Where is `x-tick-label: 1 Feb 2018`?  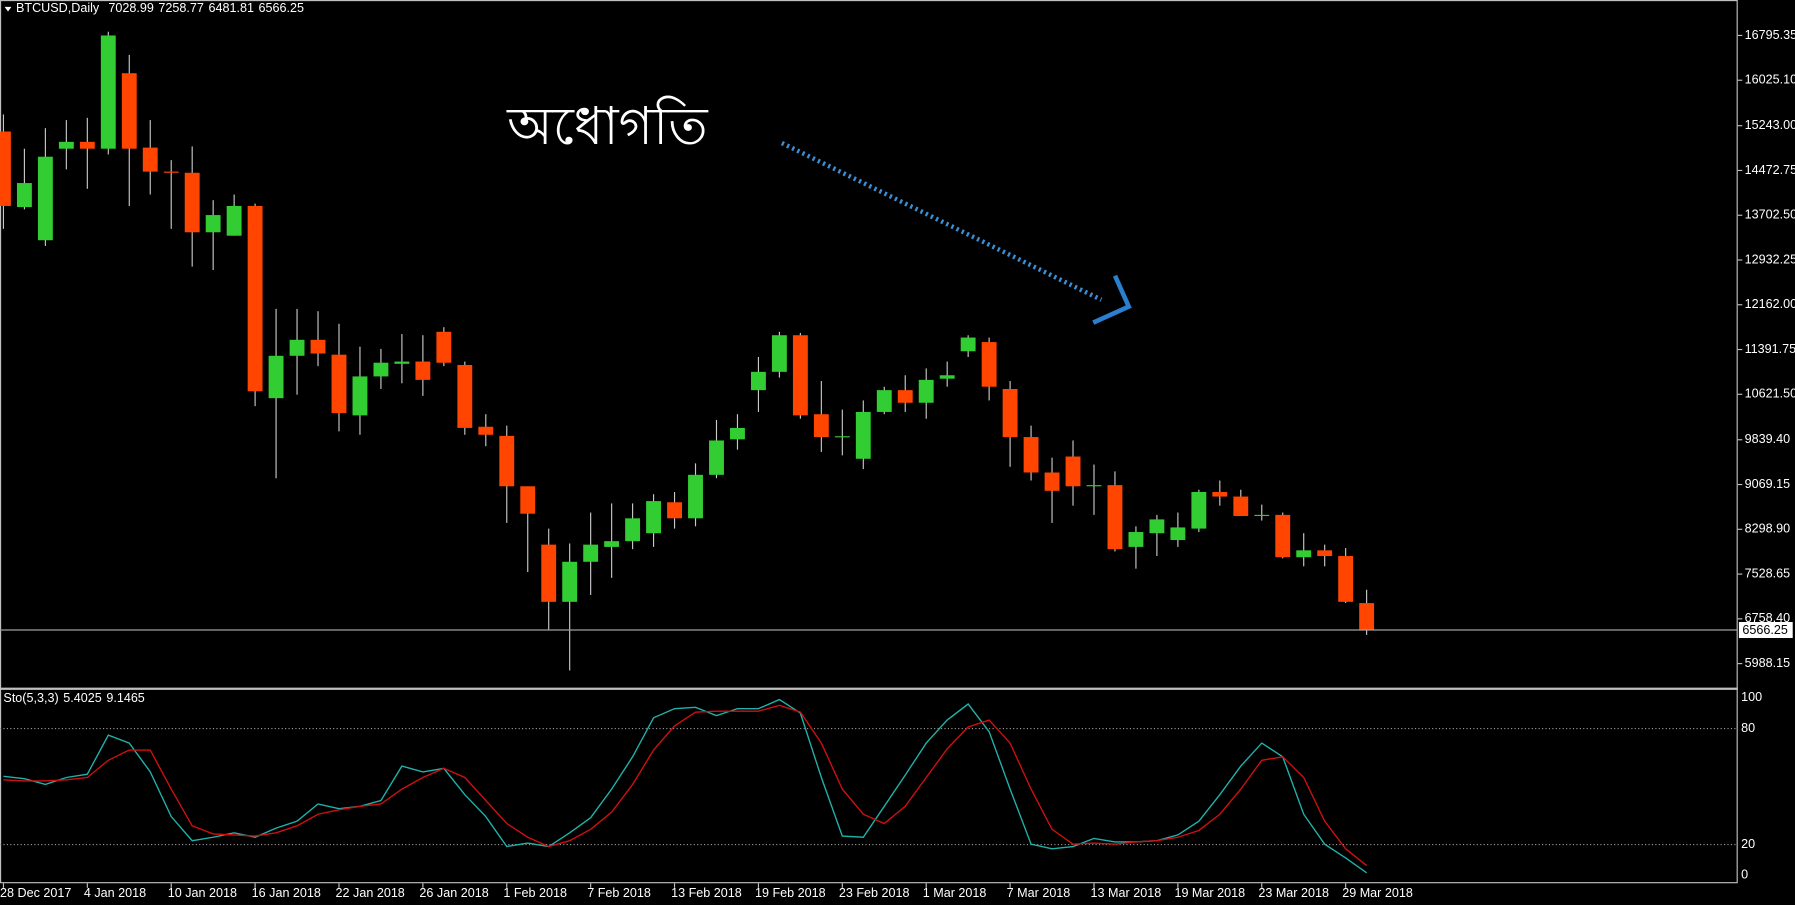 x-tick-label: 1 Feb 2018 is located at coordinates (535, 893).